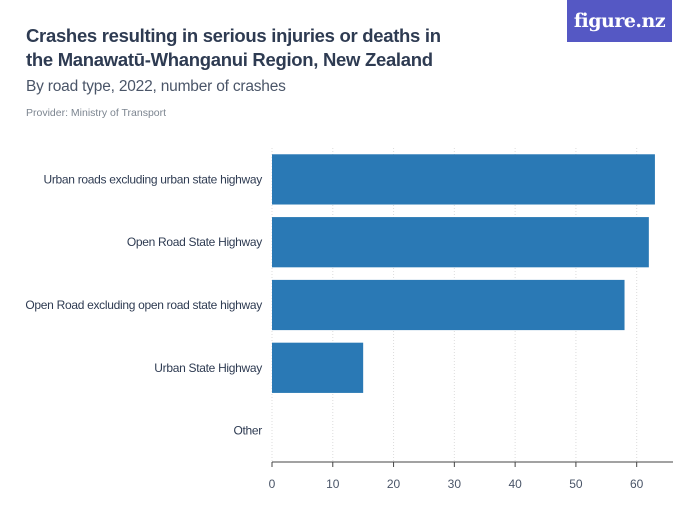 This screenshot has width=700, height=525. What do you see at coordinates (471, 476) in the screenshot?
I see `x-axis: 0 10 20 30 40 50 60` at bounding box center [471, 476].